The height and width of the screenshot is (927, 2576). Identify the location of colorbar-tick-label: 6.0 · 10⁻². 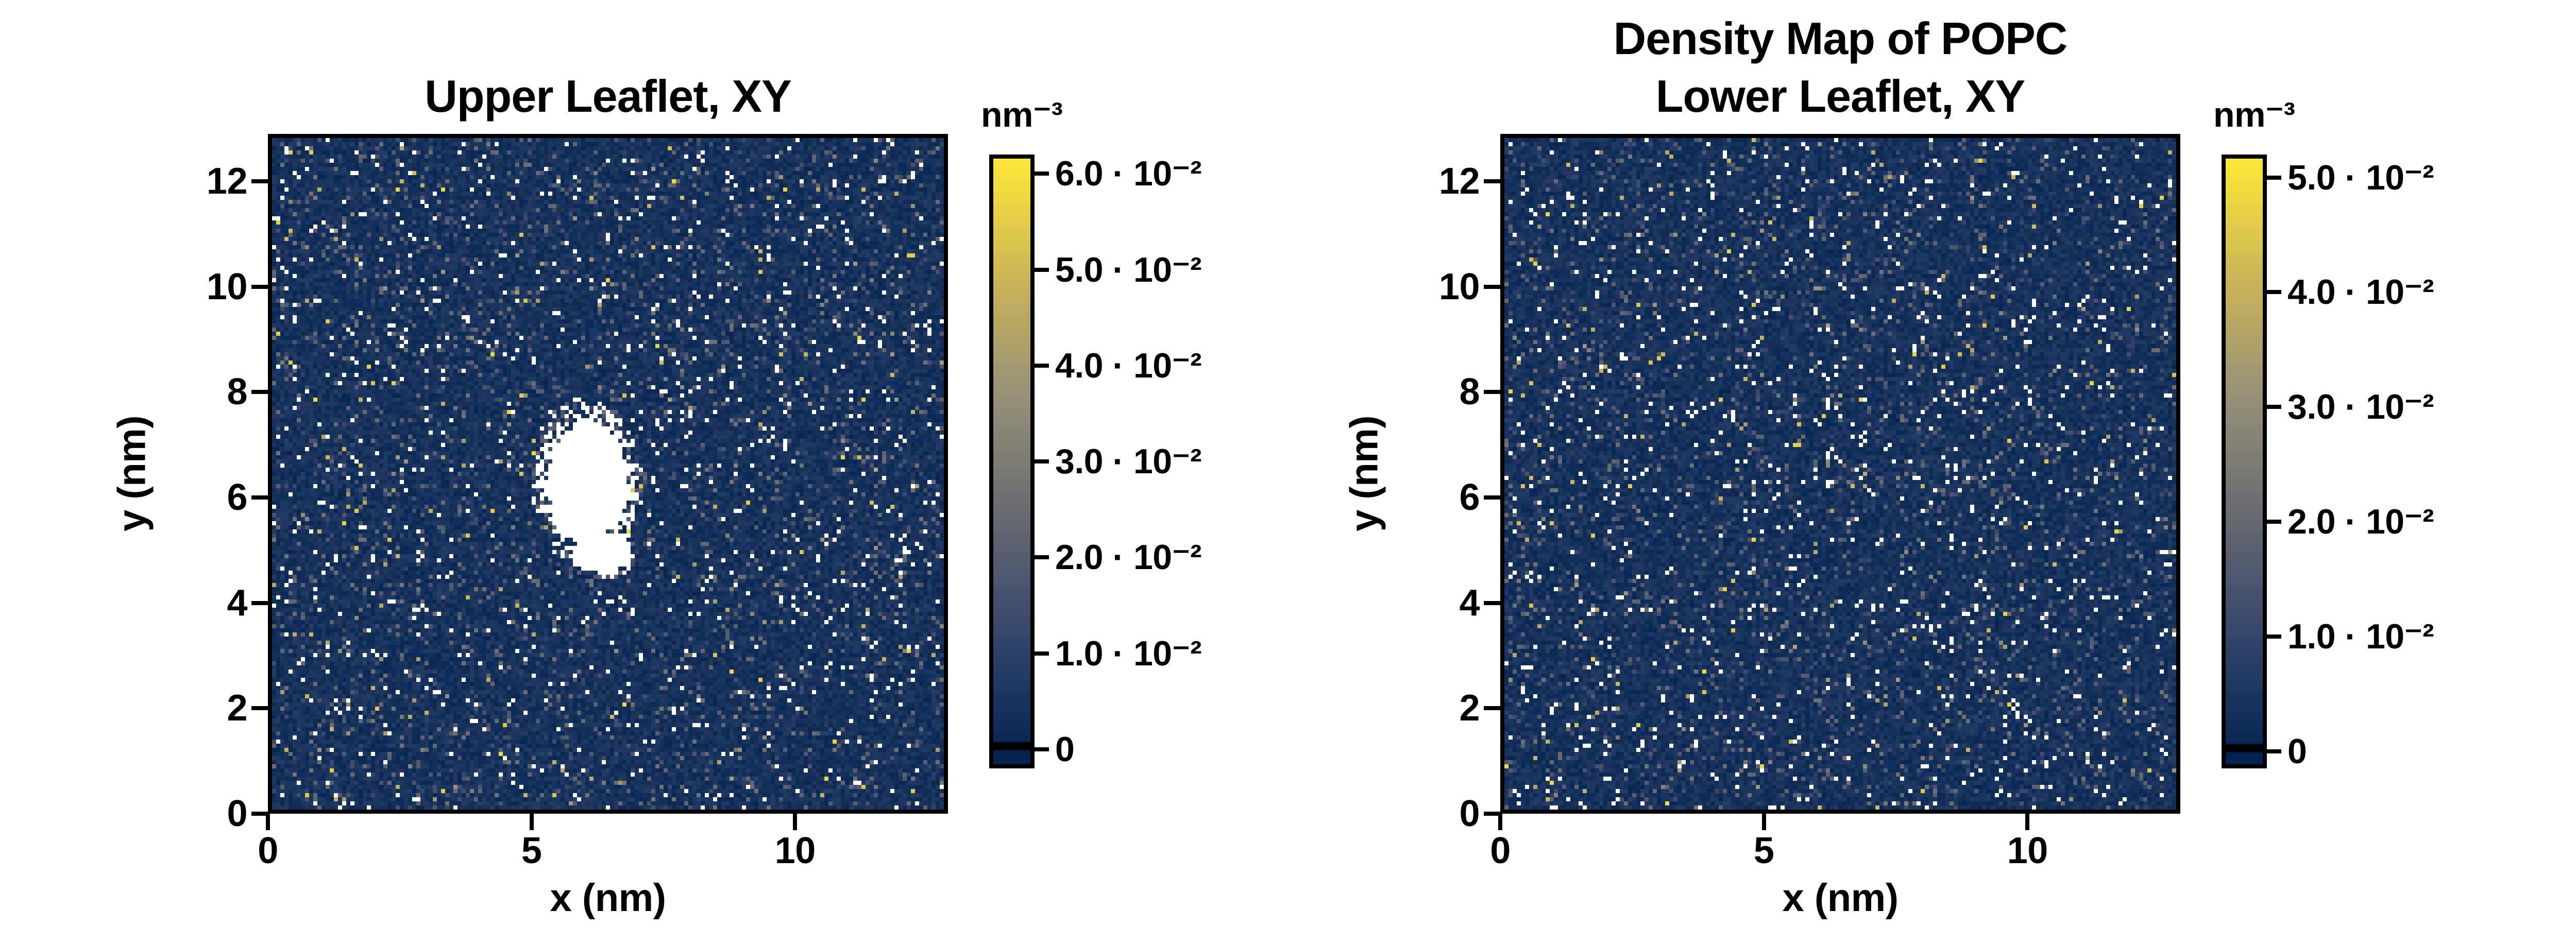
(1128, 174).